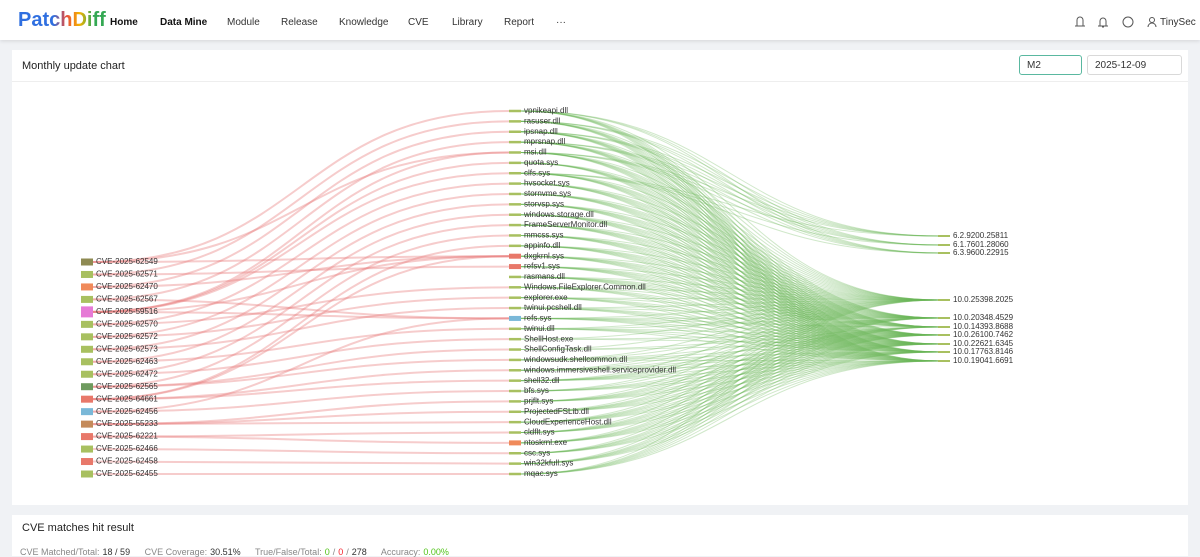 The height and width of the screenshot is (557, 1200). I want to click on icon-user, so click(1152, 20).